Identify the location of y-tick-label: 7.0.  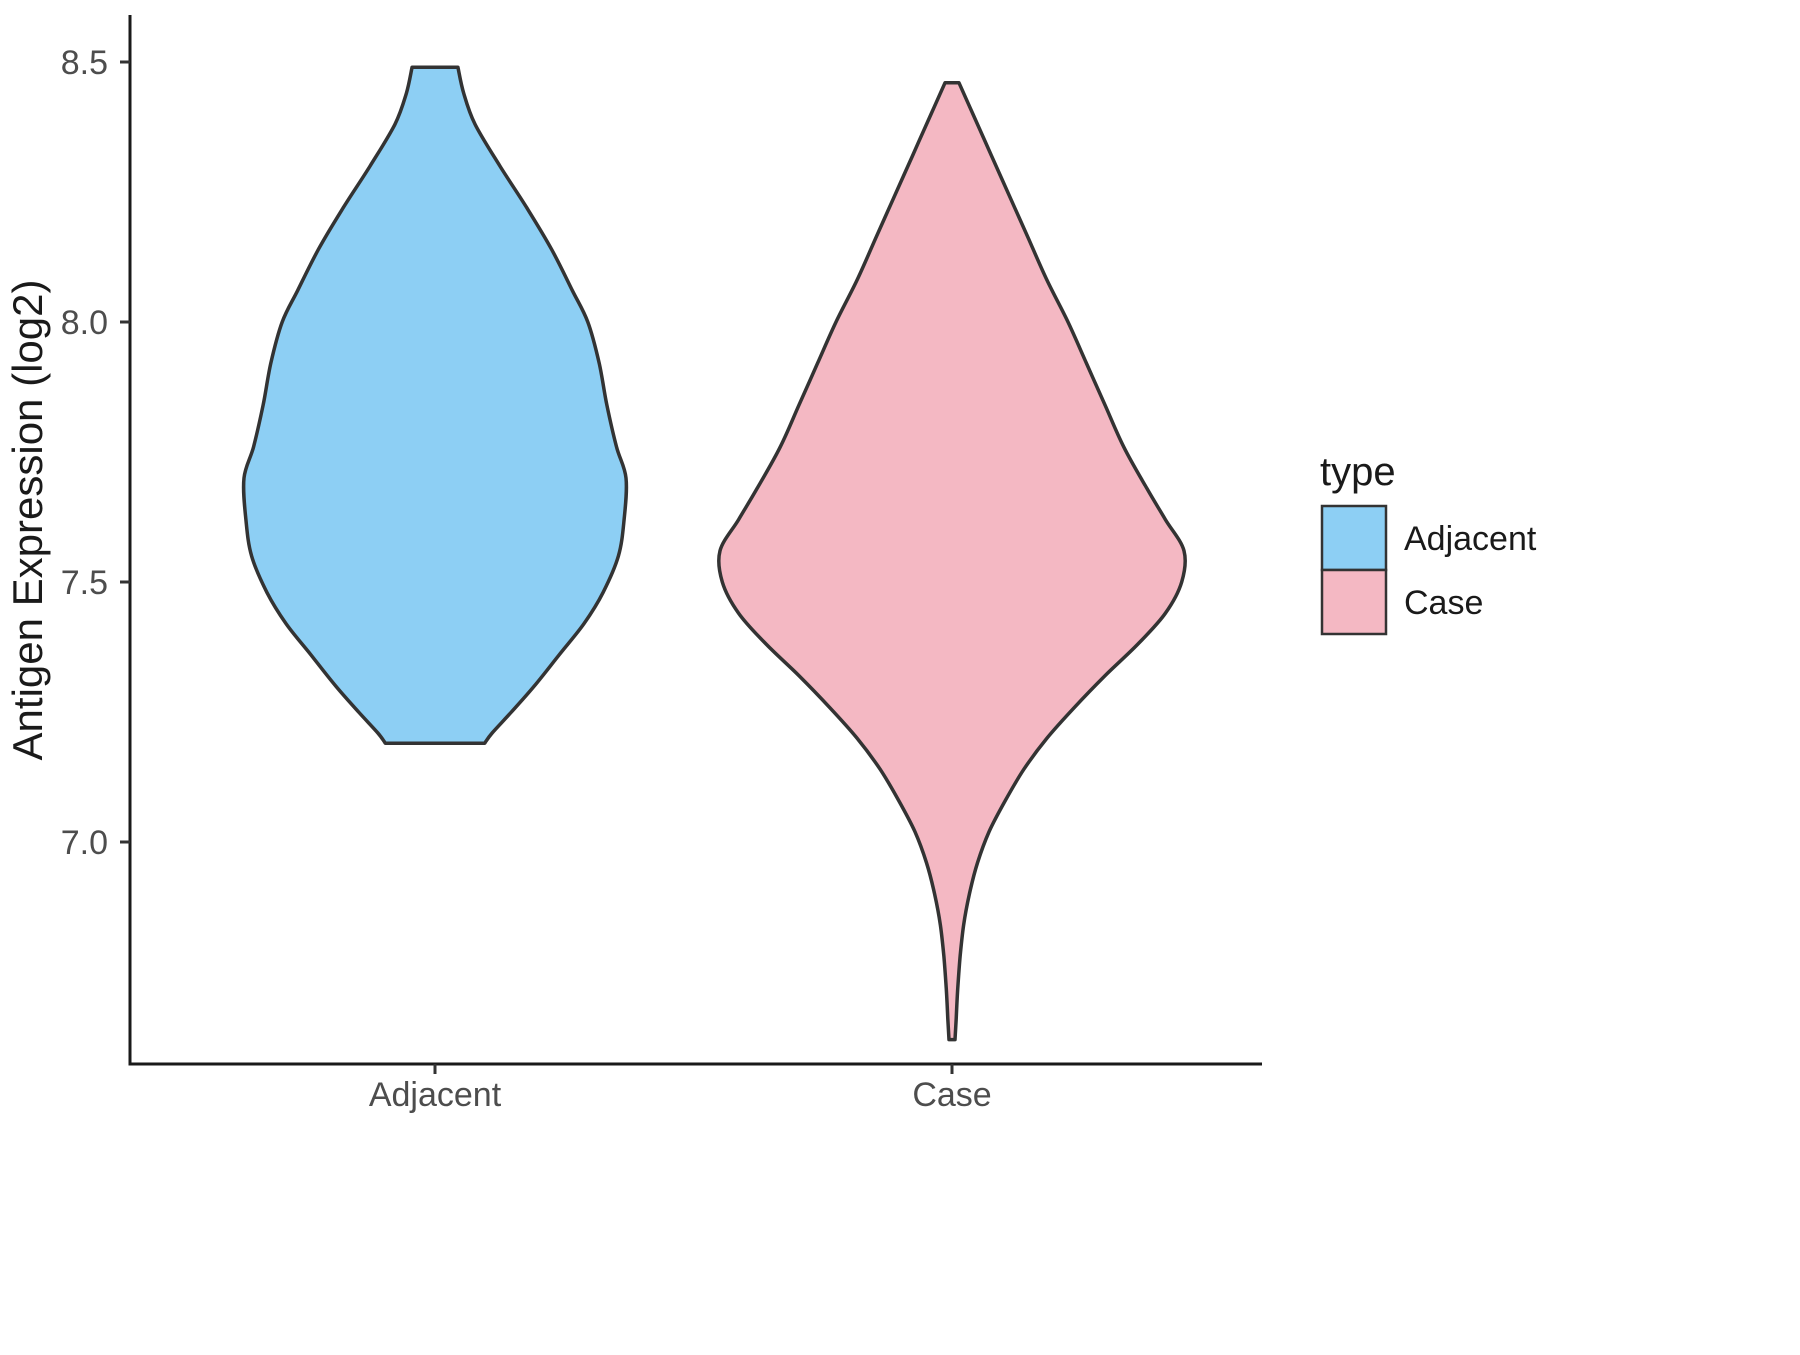
(84, 843).